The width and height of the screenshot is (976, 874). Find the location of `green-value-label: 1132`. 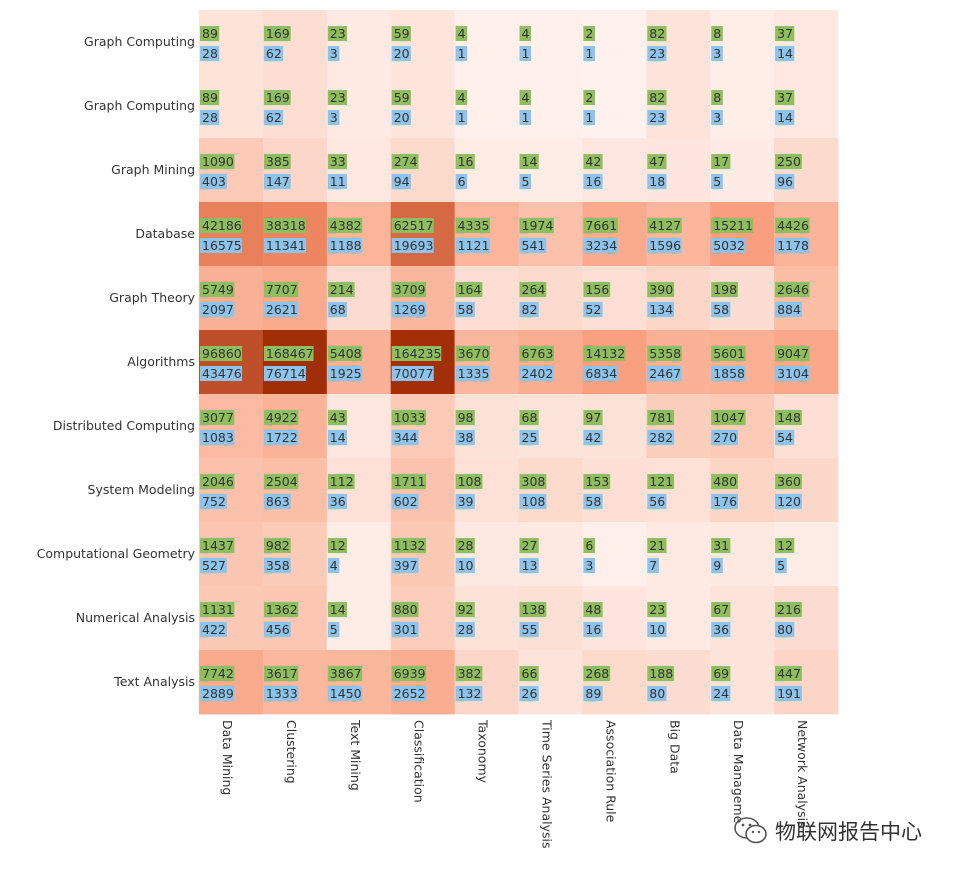

green-value-label: 1132 is located at coordinates (410, 545).